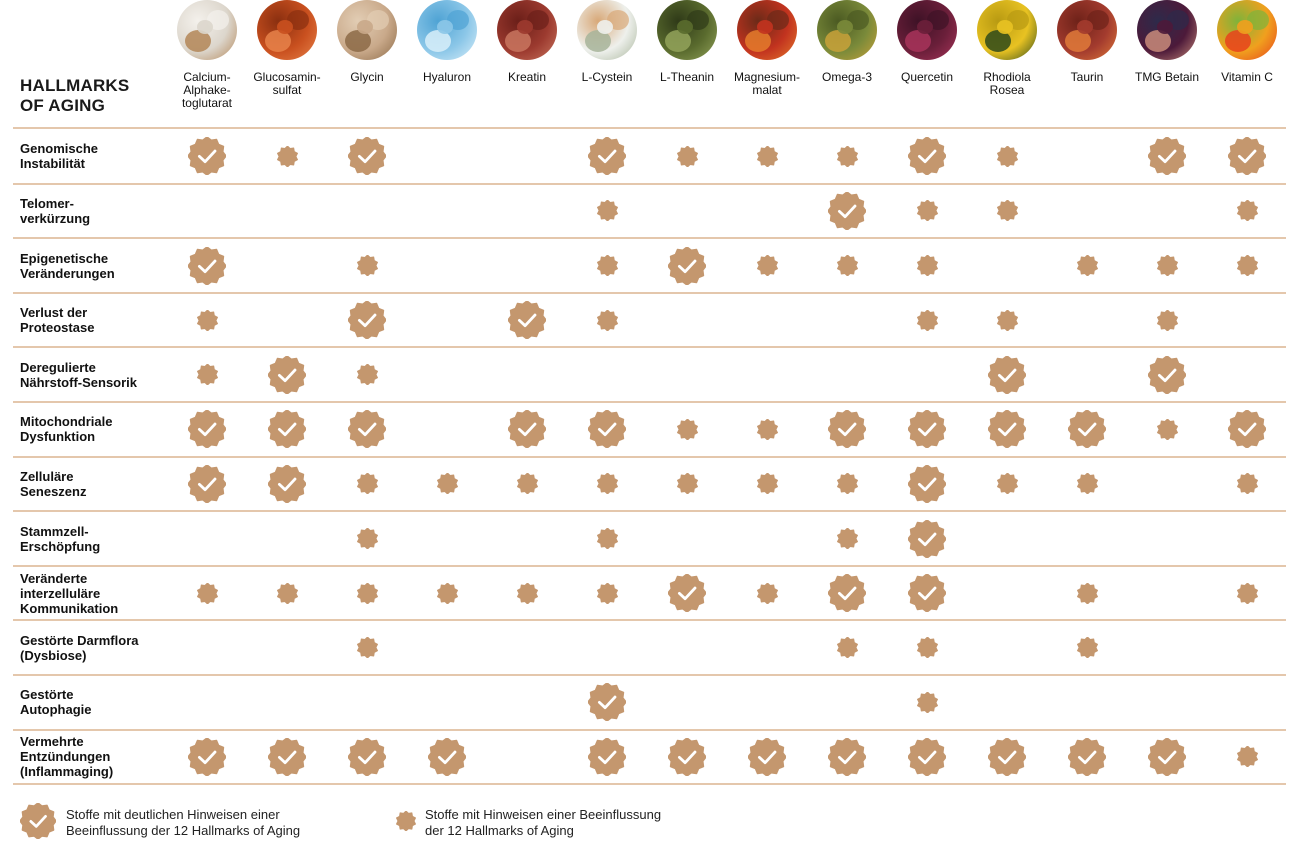  What do you see at coordinates (57, 320) in the screenshot?
I see `hallmark-label: Verlust der Proteostase` at bounding box center [57, 320].